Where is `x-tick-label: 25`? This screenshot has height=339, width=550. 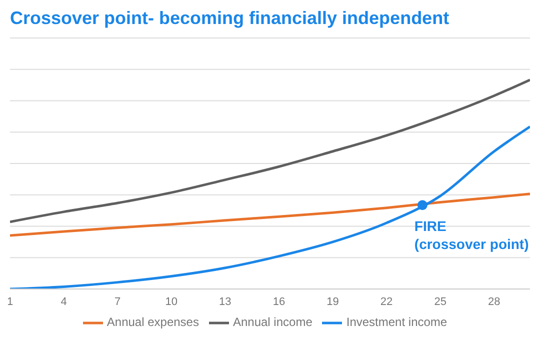 x-tick-label: 25 is located at coordinates (440, 302).